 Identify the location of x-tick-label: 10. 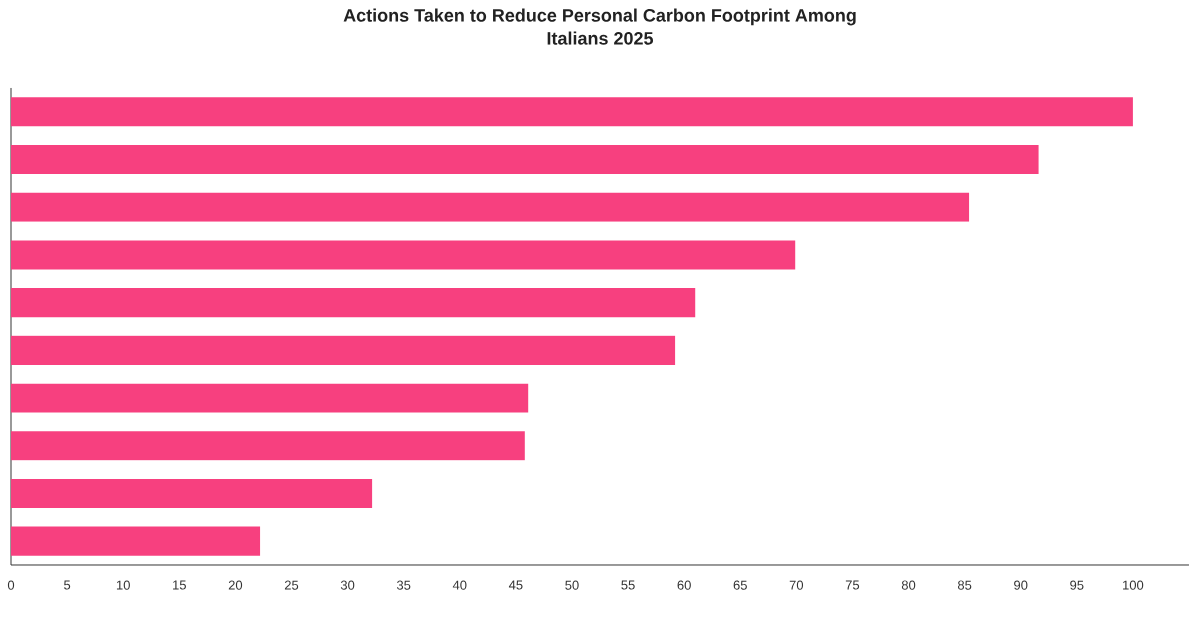
(123, 585).